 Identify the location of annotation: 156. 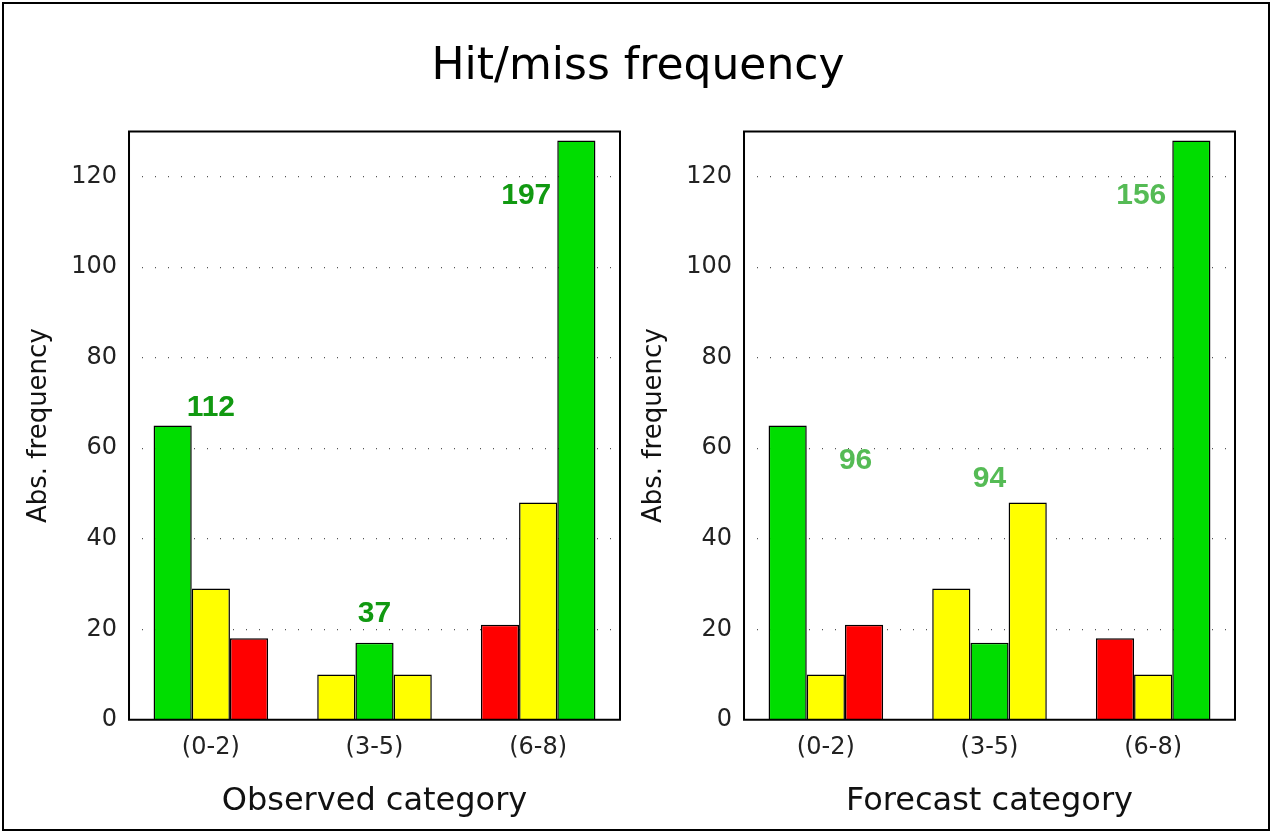
(1141, 194).